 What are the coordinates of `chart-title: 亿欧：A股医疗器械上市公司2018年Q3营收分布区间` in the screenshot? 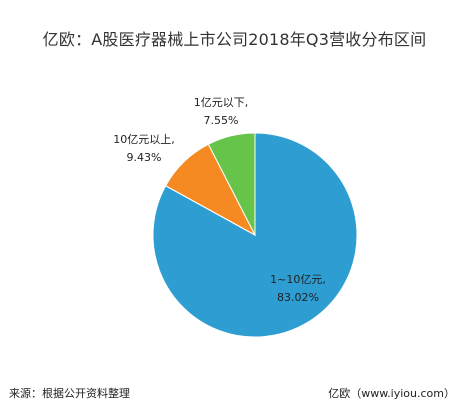 It's located at (234, 39).